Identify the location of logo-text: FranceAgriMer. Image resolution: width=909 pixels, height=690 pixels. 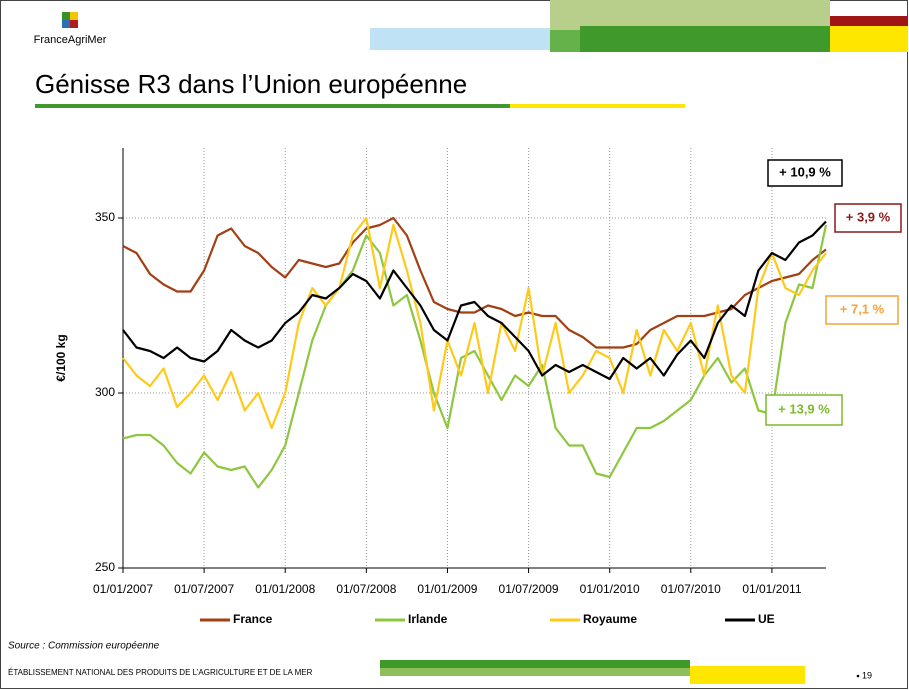
(70, 40).